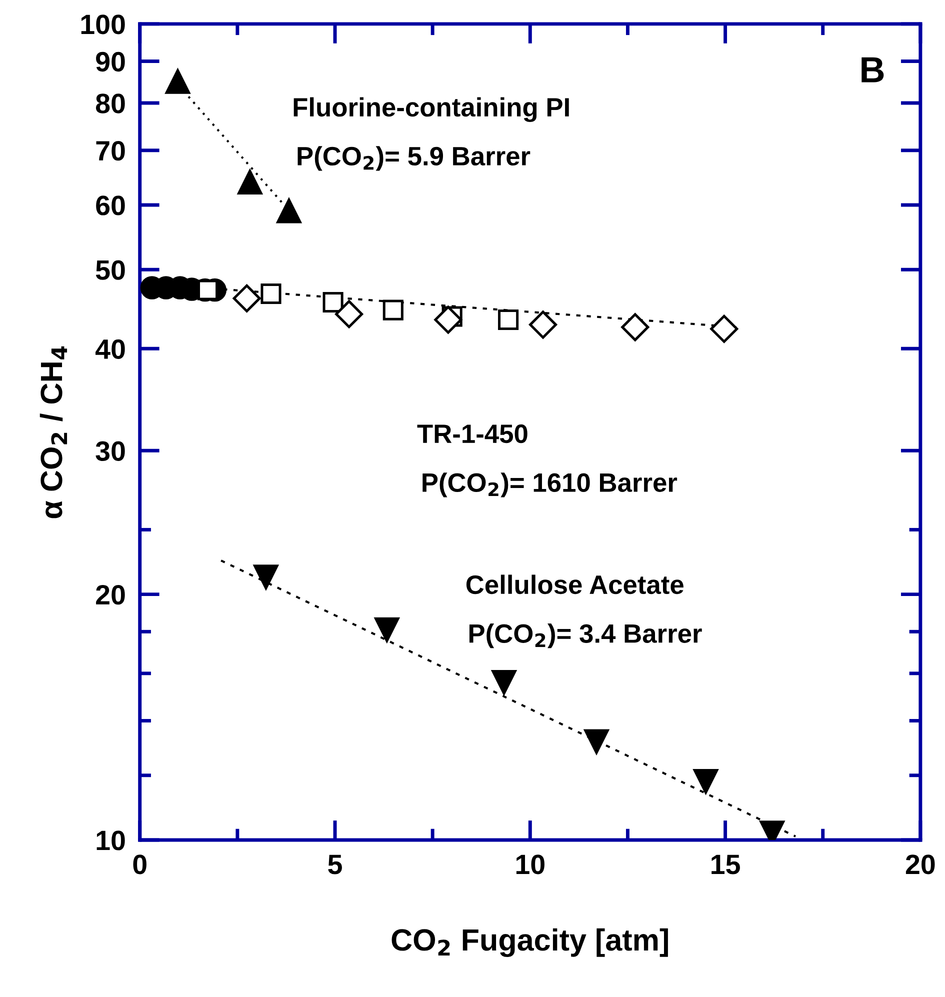 The image size is (945, 997). What do you see at coordinates (110, 349) in the screenshot?
I see `y-tick-label: 40` at bounding box center [110, 349].